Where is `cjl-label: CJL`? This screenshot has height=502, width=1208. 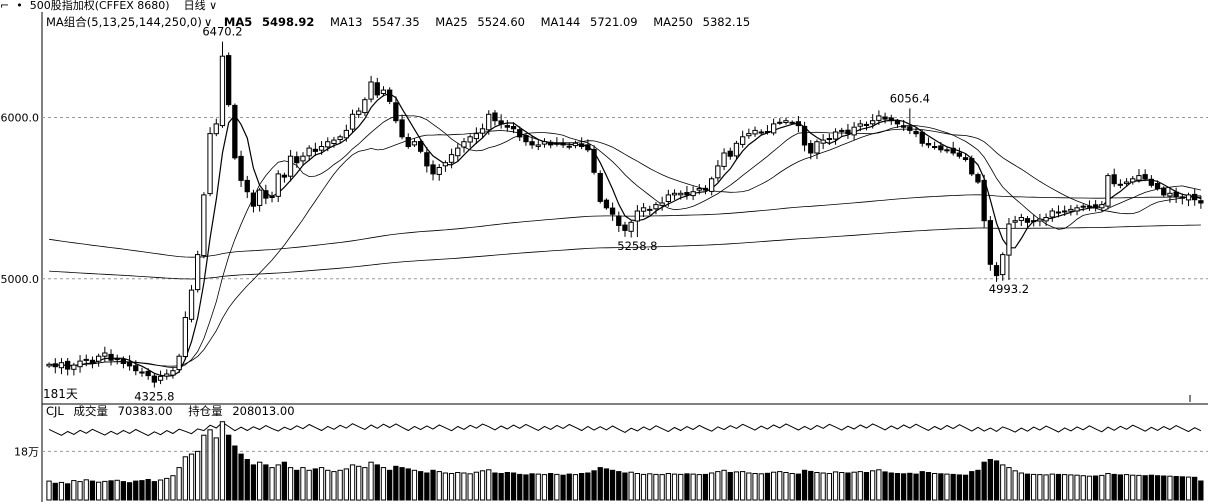
cjl-label: CJL is located at coordinates (55, 411).